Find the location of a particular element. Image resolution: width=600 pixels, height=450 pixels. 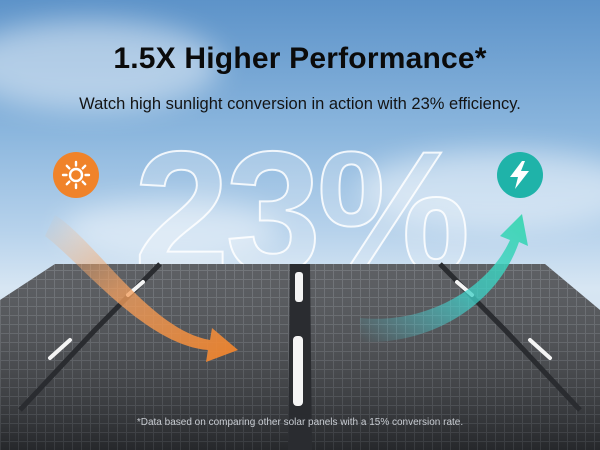

sun-badge is located at coordinates (76, 175).